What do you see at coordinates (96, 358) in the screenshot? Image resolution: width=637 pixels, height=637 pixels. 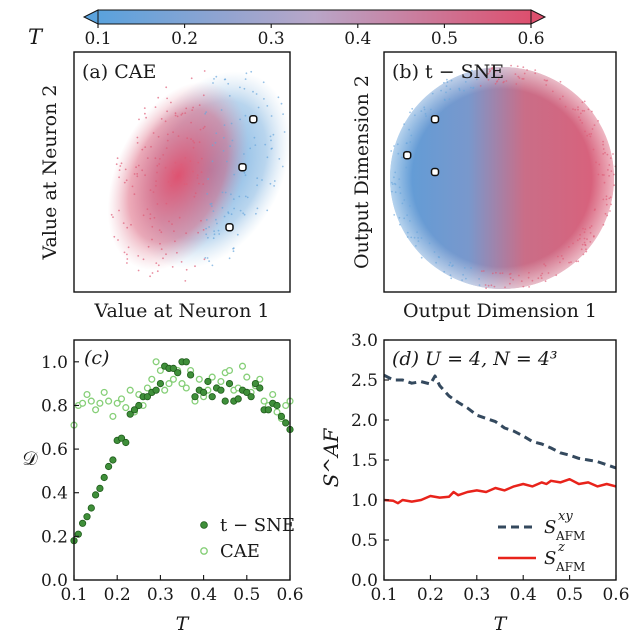 I see `panel-c-label: (c)` at bounding box center [96, 358].